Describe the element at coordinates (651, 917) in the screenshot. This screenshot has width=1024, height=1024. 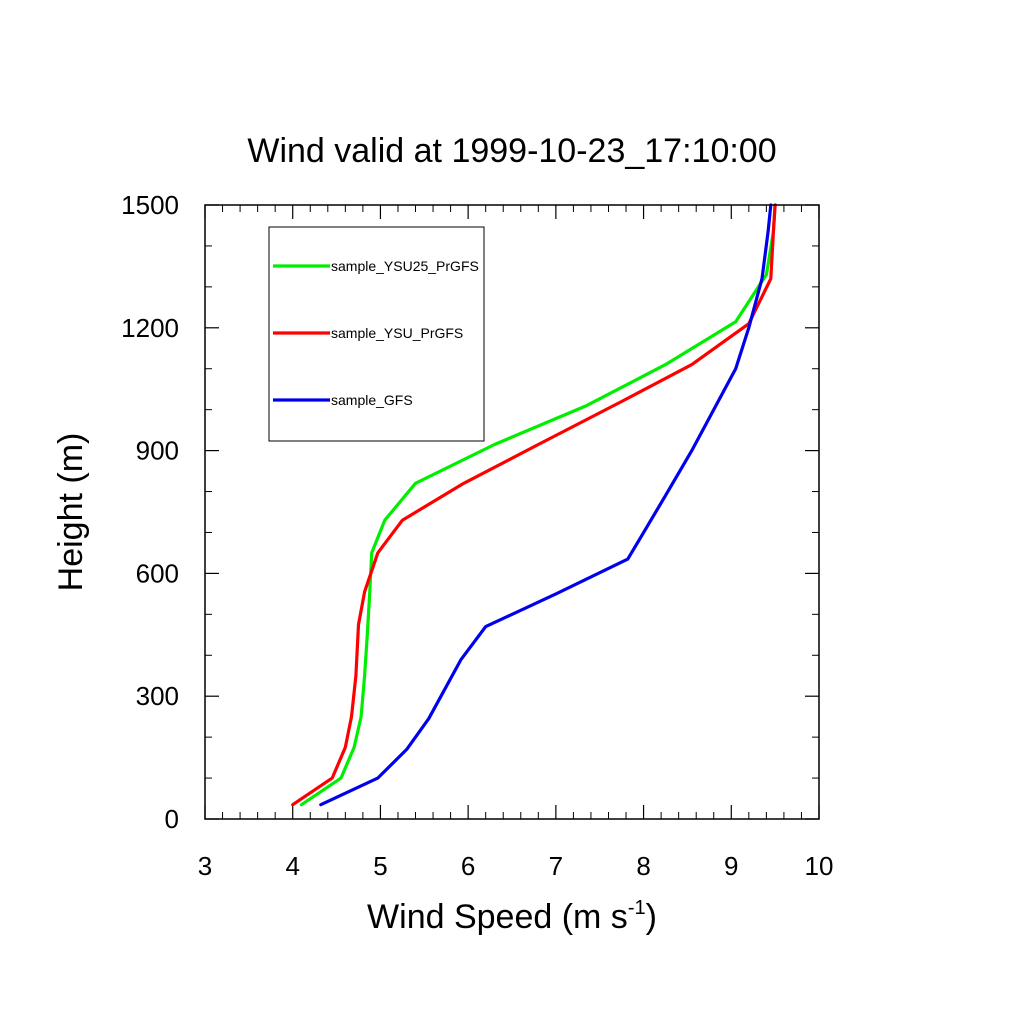
I see `x-axis-label-close: )` at that location.